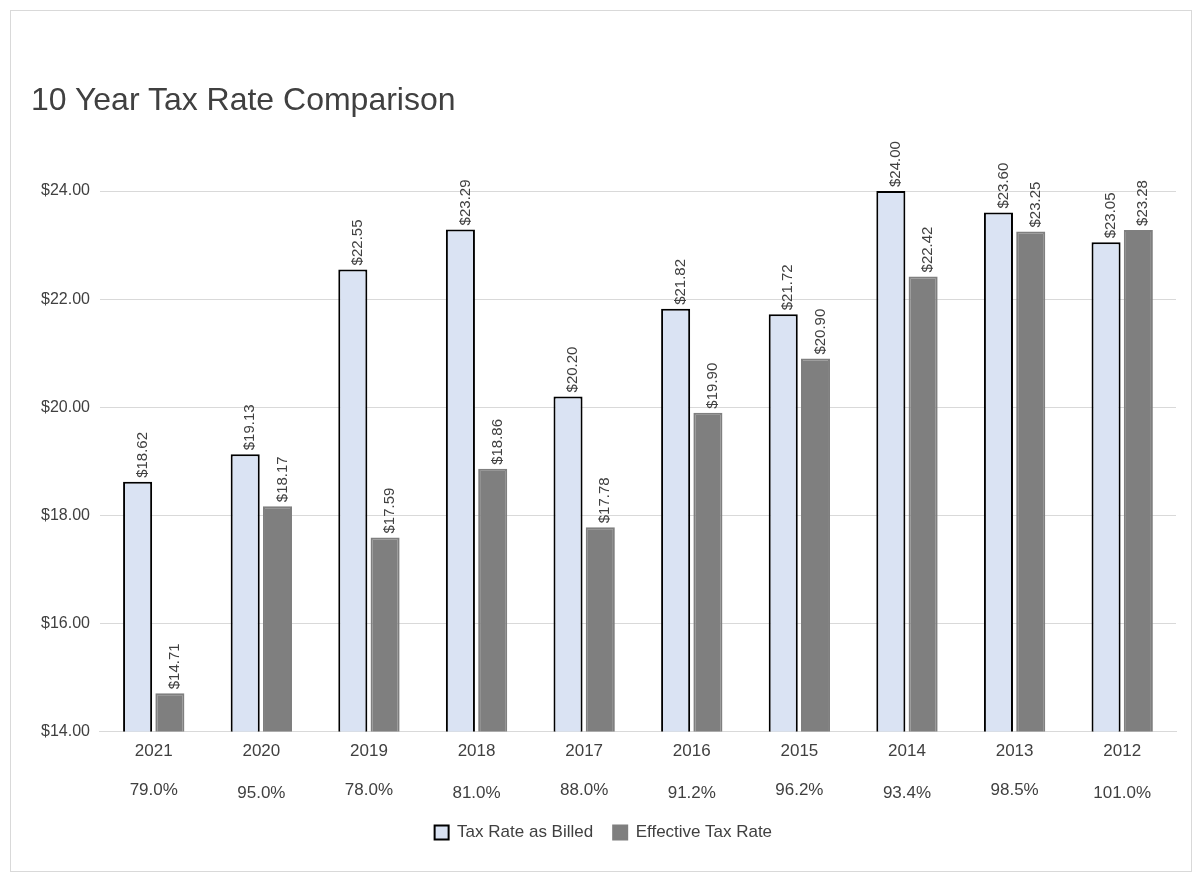 The image size is (1204, 880). What do you see at coordinates (261, 751) in the screenshot?
I see `x-tick-label: 2020` at bounding box center [261, 751].